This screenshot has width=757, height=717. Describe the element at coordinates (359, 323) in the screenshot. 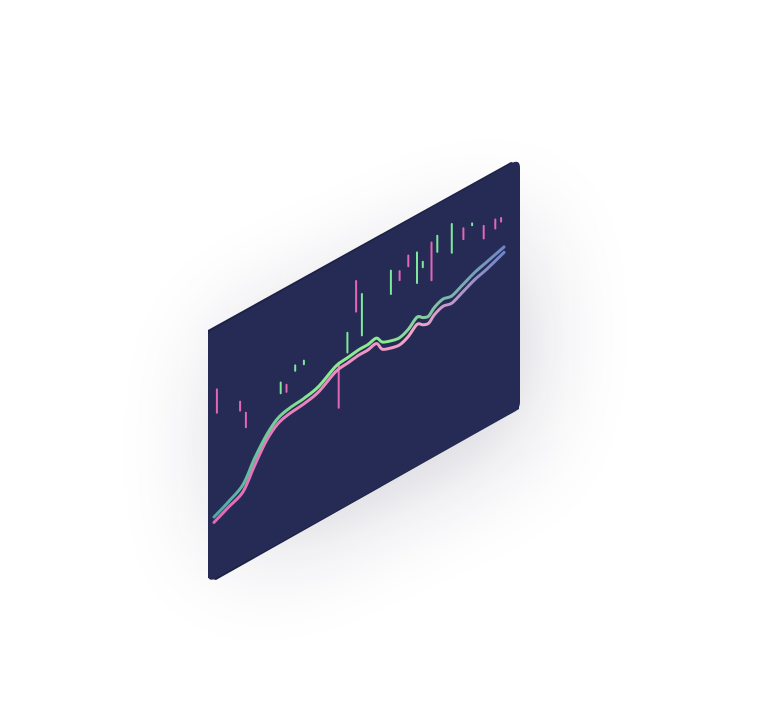

I see `candles-layer` at that location.